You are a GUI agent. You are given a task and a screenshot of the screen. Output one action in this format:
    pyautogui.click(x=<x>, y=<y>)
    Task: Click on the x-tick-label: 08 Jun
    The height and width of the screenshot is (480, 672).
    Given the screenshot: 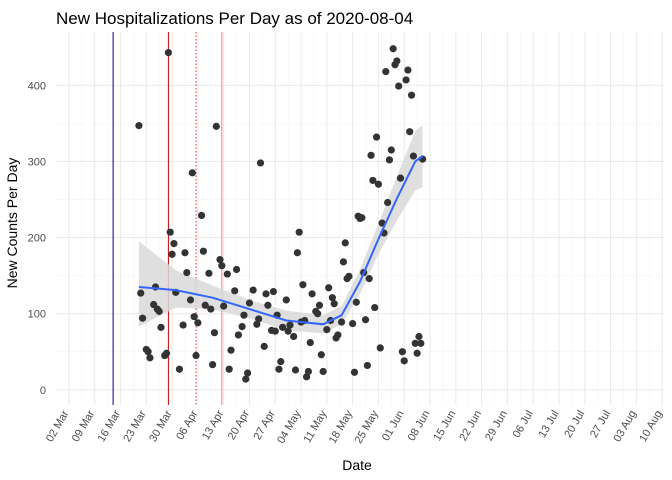 What is the action you would take?
    pyautogui.click(x=419, y=426)
    